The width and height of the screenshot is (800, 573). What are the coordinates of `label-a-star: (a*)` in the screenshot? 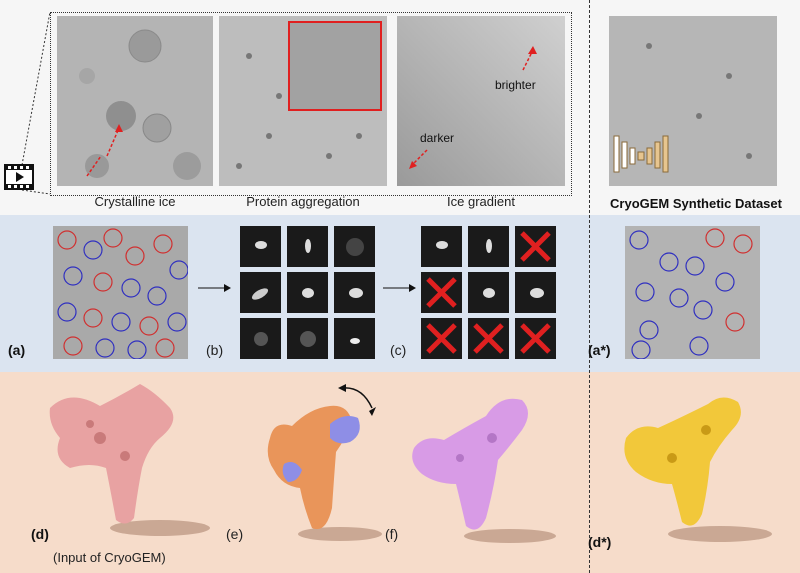 It's located at (599, 350).